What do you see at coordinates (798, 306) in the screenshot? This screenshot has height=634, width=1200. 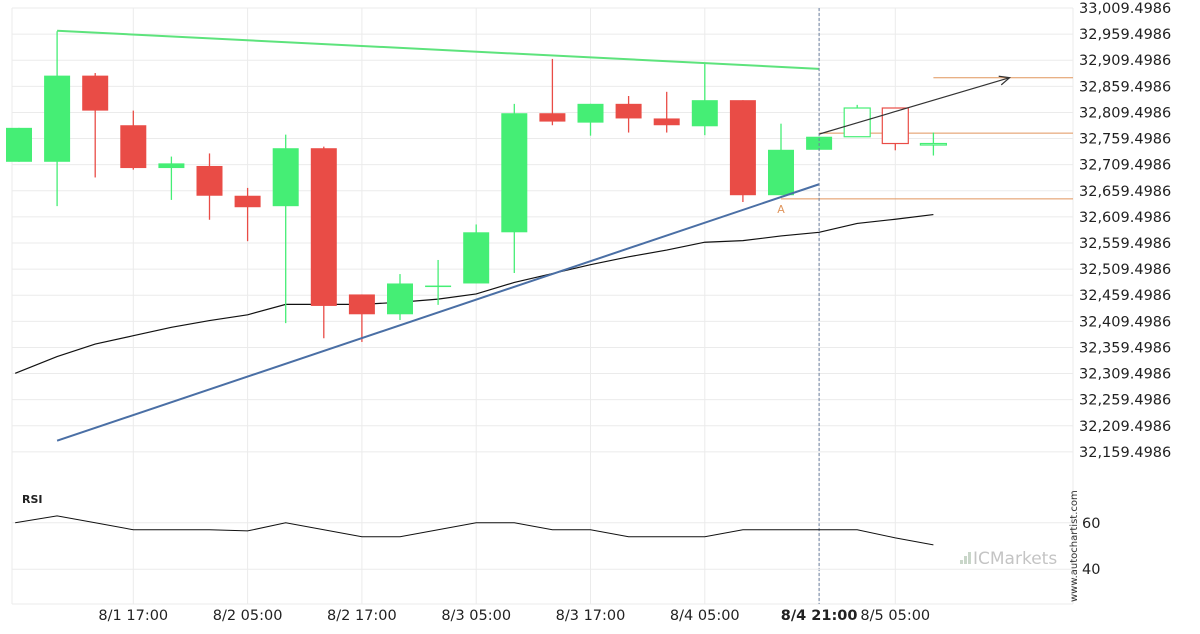 I see `annotations: A` at bounding box center [798, 306].